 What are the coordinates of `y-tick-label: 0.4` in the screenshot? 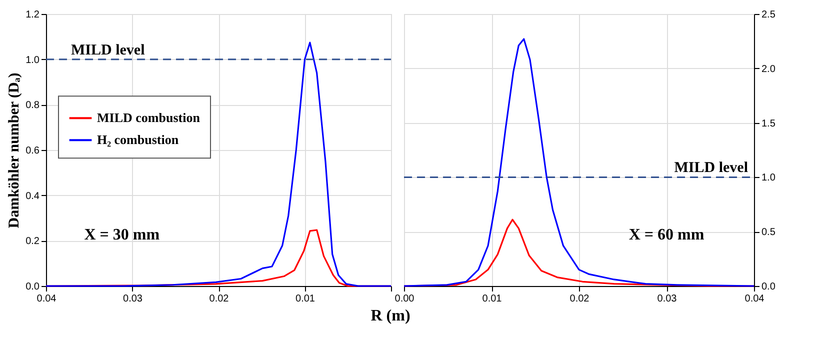 It's located at (33, 196).